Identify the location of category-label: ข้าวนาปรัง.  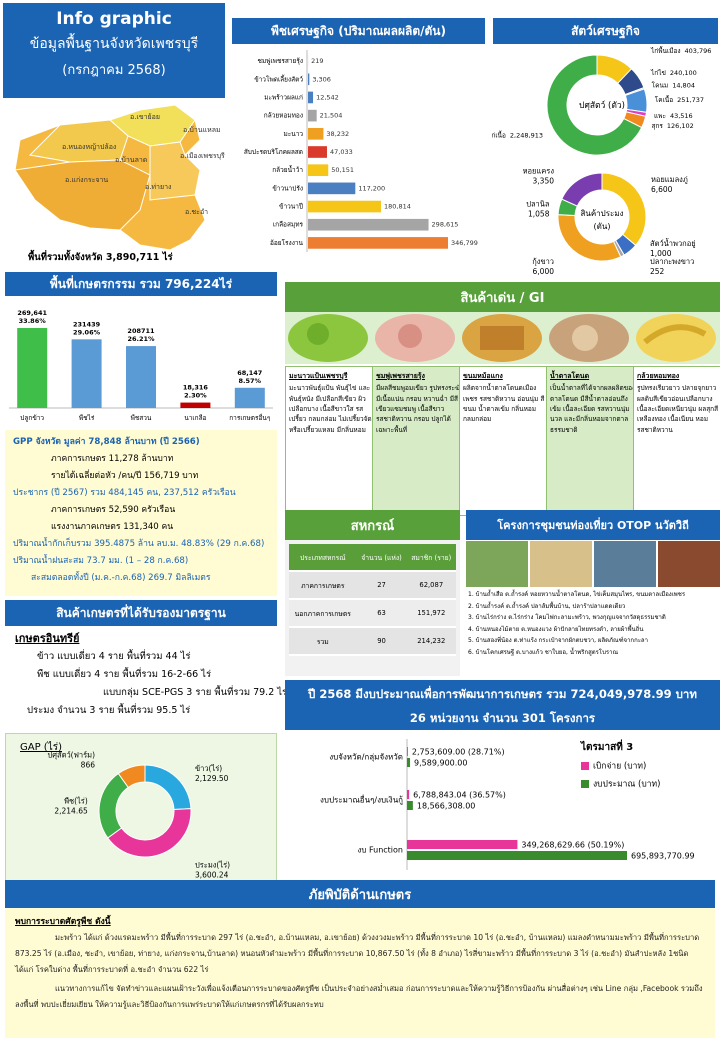
(287, 188).